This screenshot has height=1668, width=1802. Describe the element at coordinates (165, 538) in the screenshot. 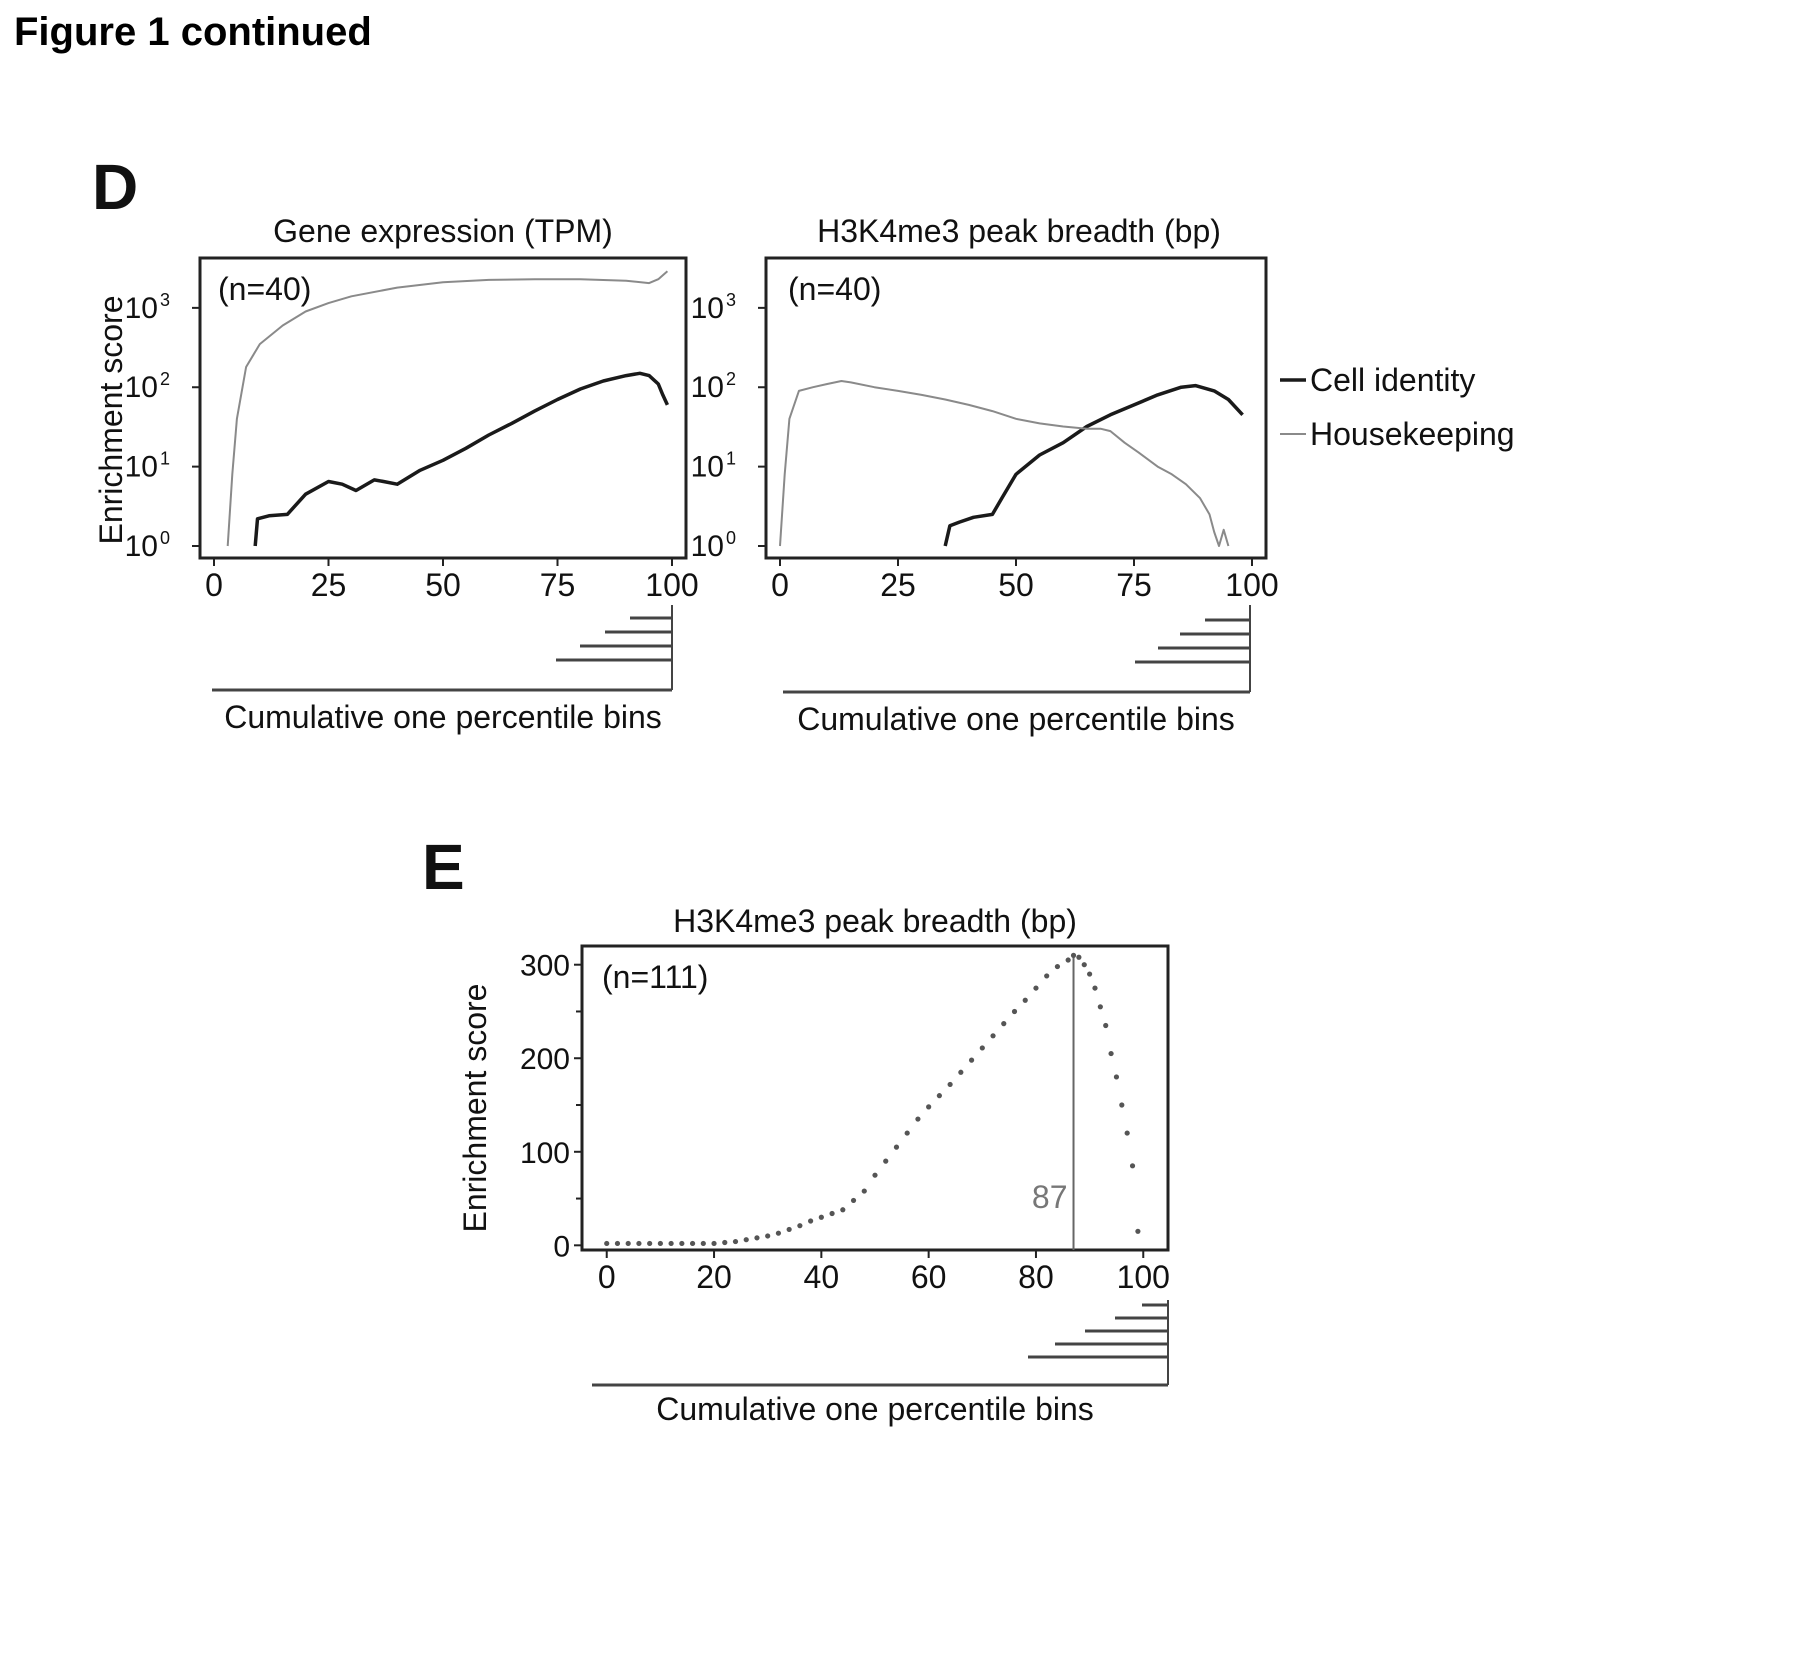

I see `chart-0-y-tick-exponent: 0` at that location.